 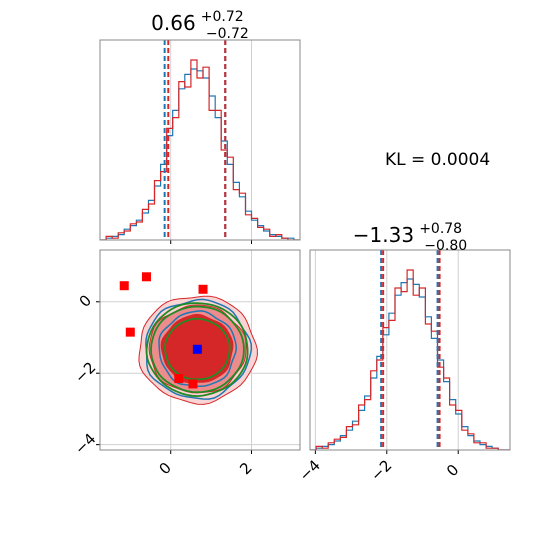 What do you see at coordinates (410, 236) in the screenshot?
I see `panel-title-param2: −1.33 +0.78 −0.80` at bounding box center [410, 236].